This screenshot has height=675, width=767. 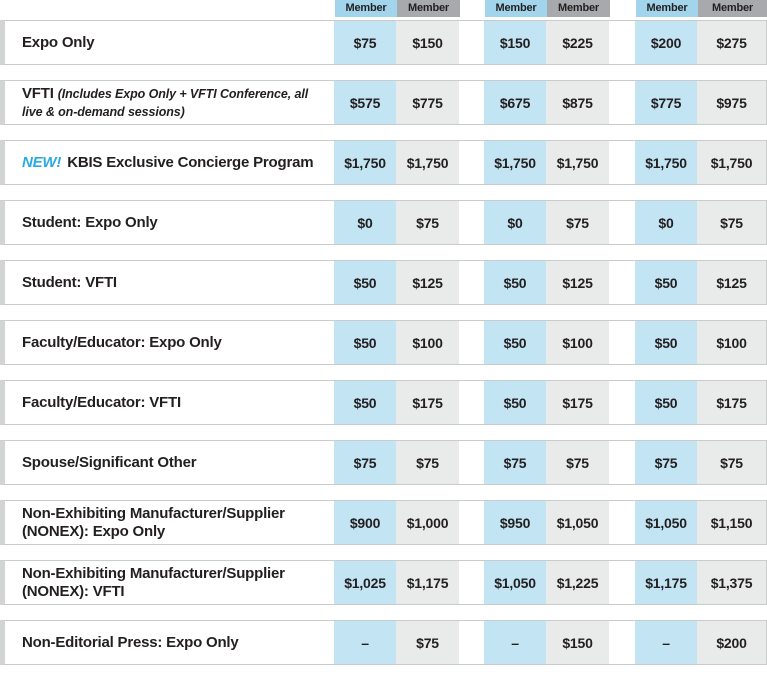 I want to click on row-label: Student: VFTI, so click(x=169, y=282).